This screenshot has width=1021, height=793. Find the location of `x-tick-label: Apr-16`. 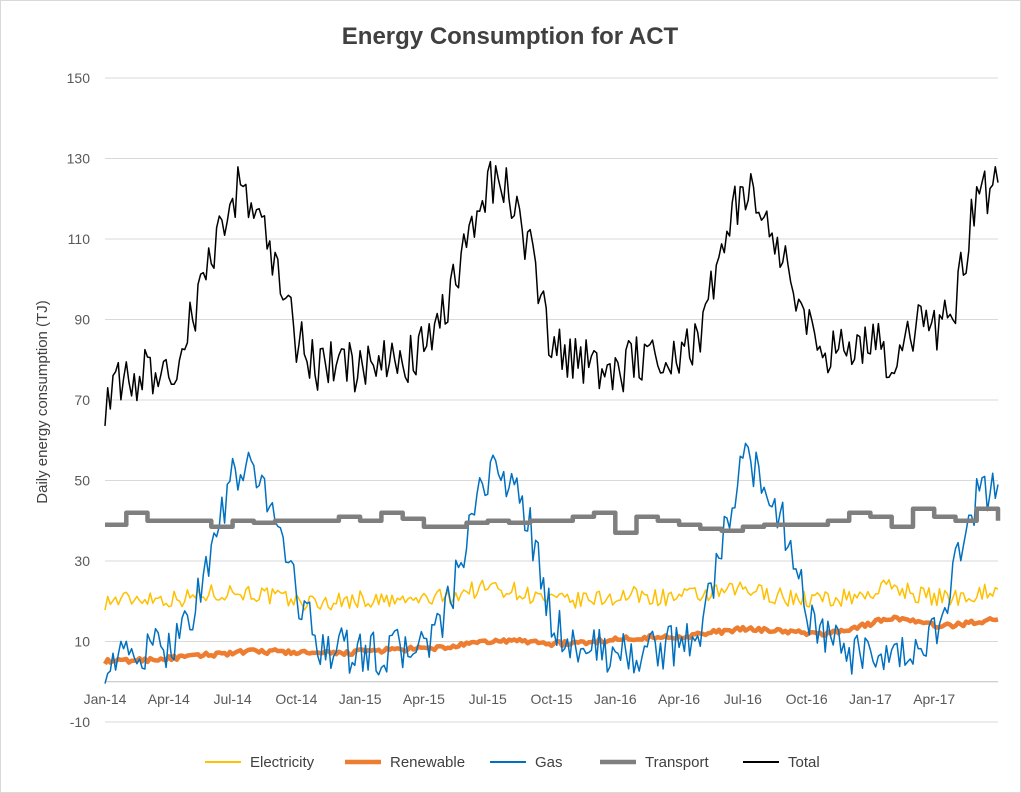

x-tick-label: Apr-16 is located at coordinates (679, 699).